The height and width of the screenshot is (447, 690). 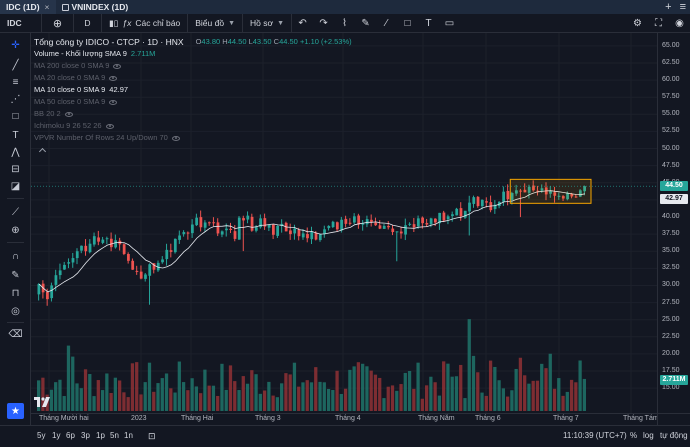 I want to click on compare-button: ⊕, so click(x=58, y=23).